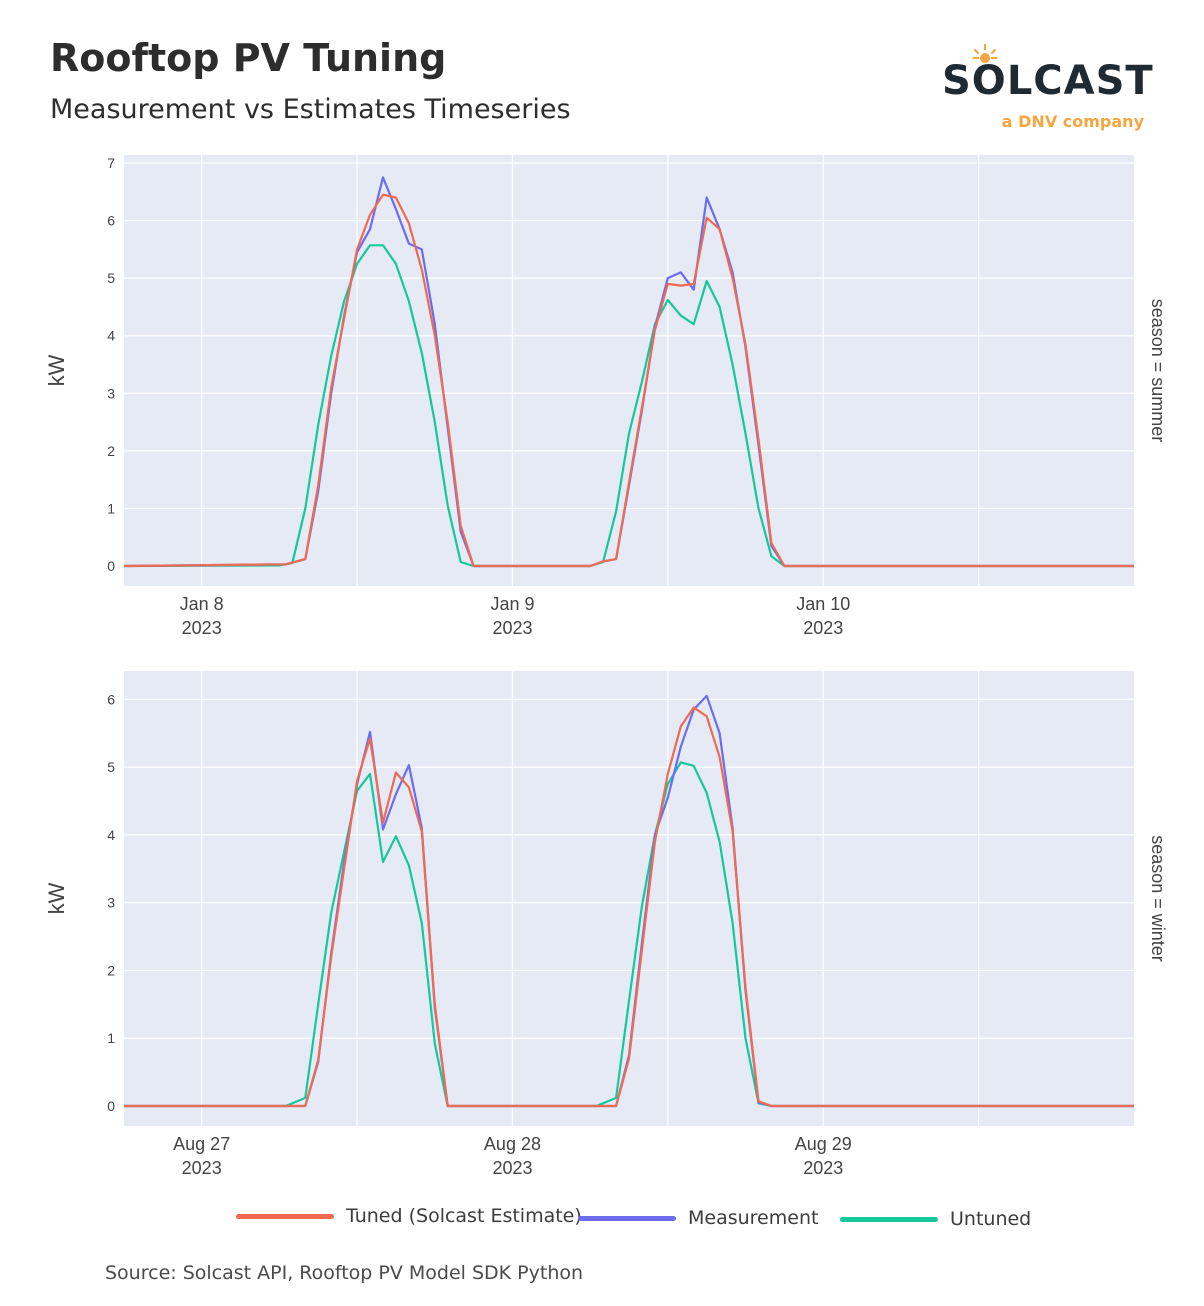  What do you see at coordinates (823, 604) in the screenshot?
I see `x-tick-label: Jan 10` at bounding box center [823, 604].